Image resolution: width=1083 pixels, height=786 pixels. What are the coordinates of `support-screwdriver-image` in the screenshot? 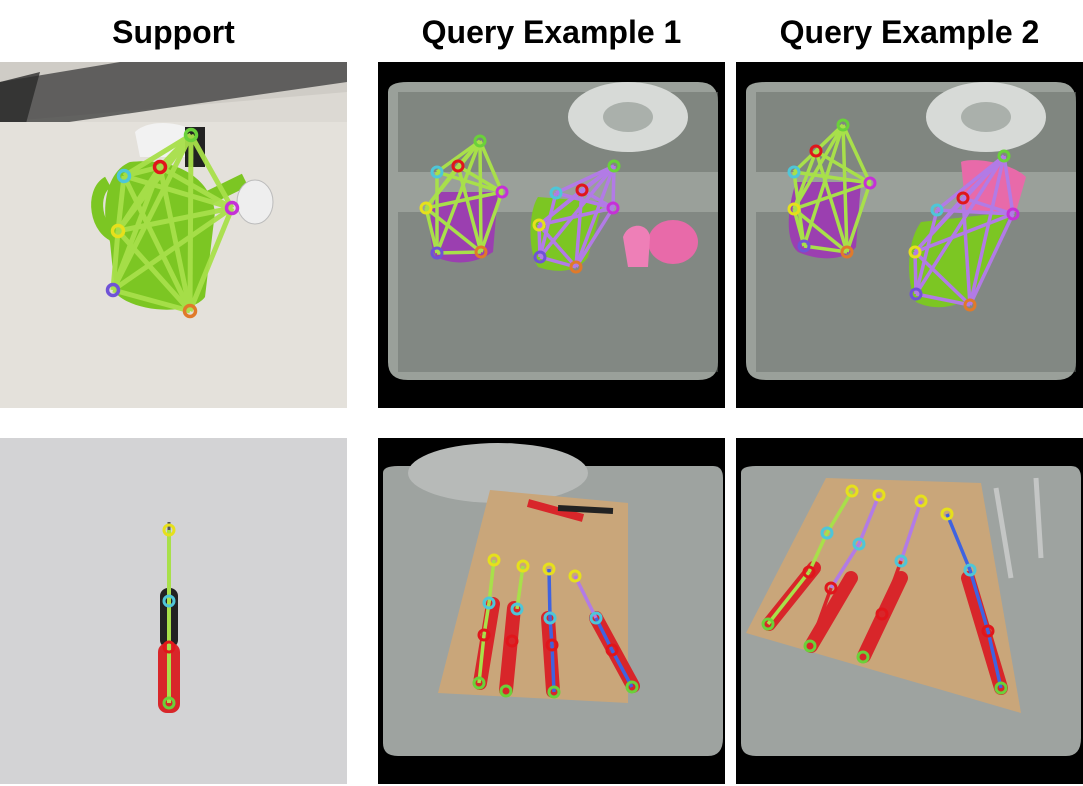 It's located at (173, 611).